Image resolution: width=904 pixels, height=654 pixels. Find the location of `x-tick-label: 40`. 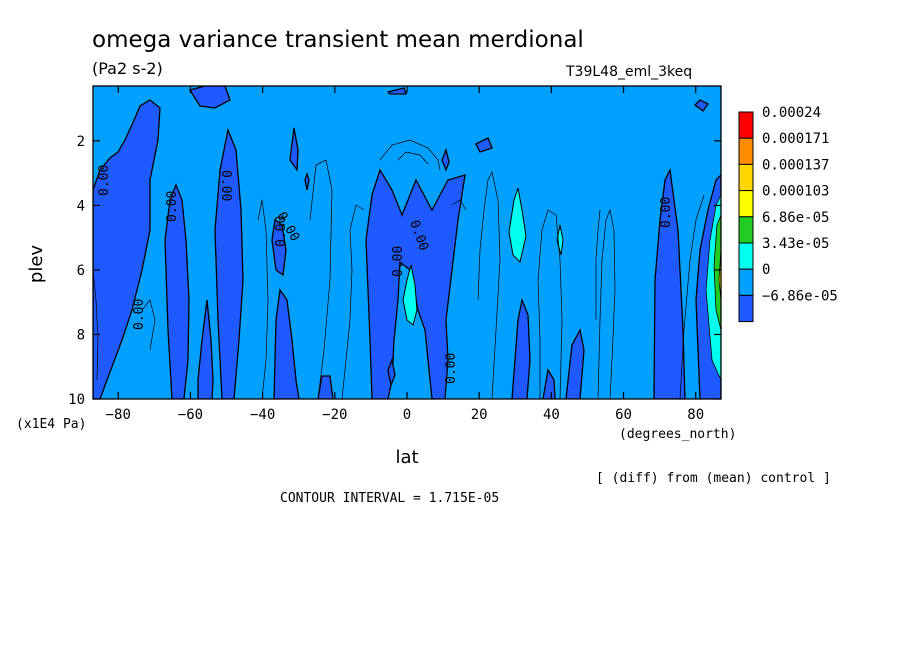

x-tick-label: 40 is located at coordinates (551, 415).